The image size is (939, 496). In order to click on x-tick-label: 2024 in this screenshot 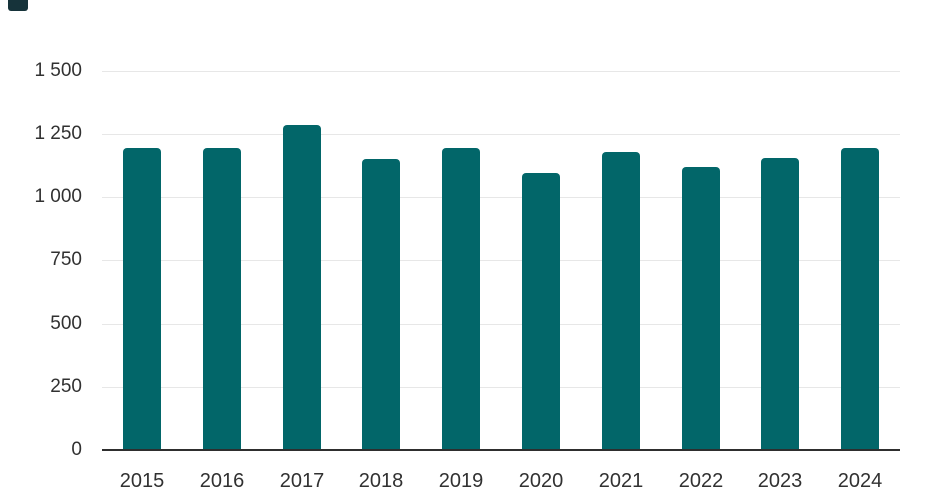, I will do `click(860, 481)`.